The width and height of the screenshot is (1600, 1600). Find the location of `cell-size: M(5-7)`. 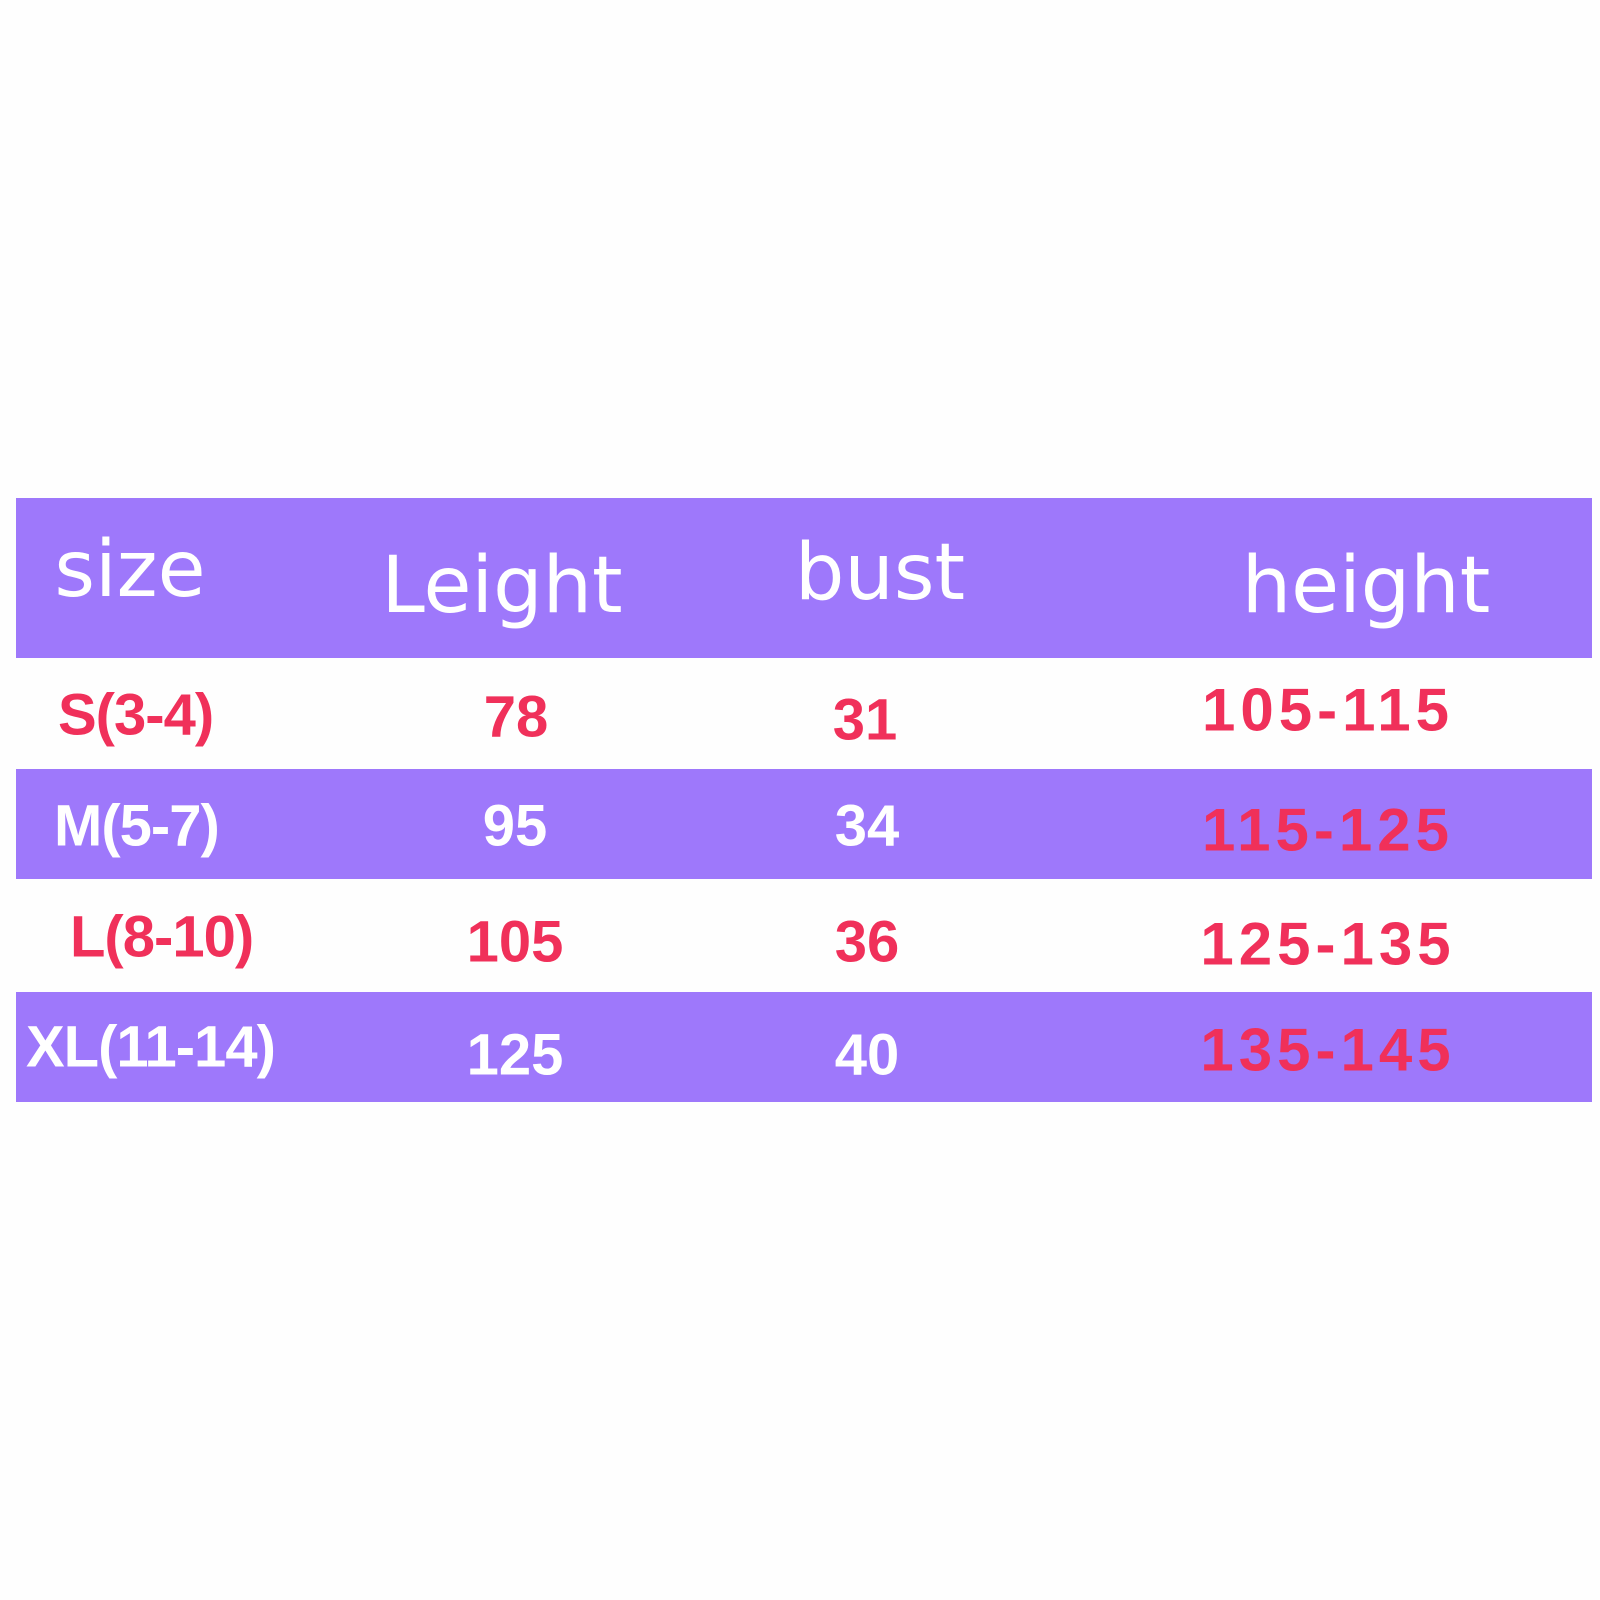

cell-size: M(5-7) is located at coordinates (137, 826).